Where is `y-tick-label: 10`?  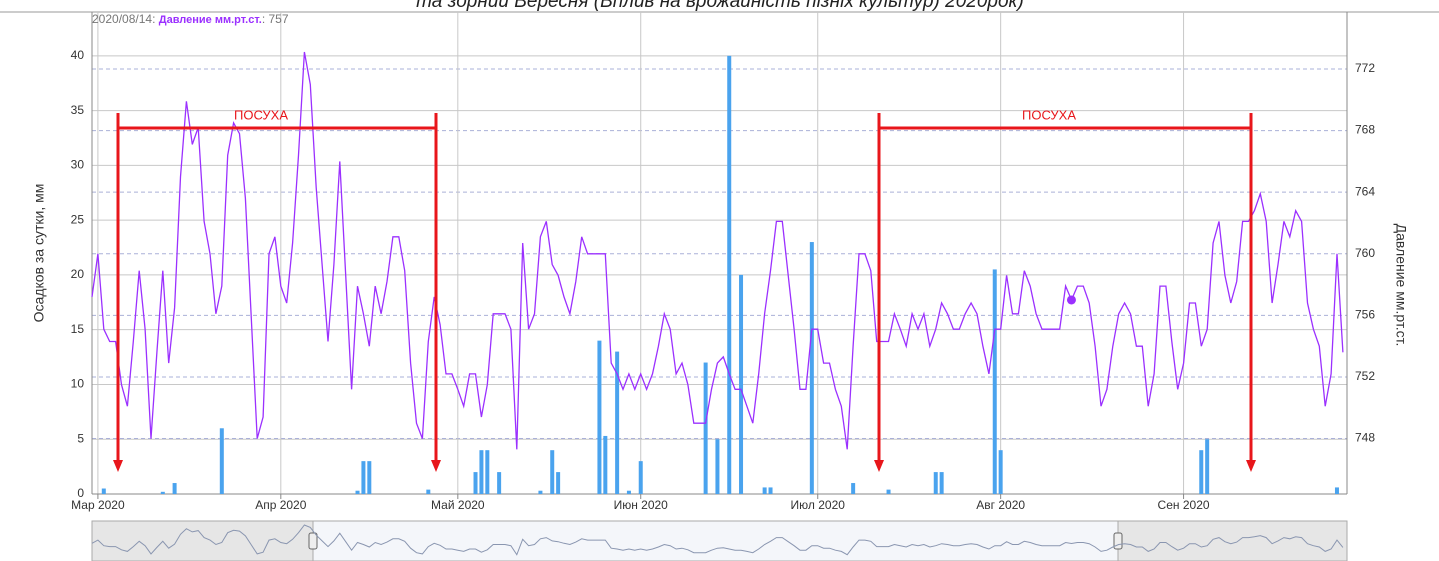 y-tick-label: 10 is located at coordinates (78, 384).